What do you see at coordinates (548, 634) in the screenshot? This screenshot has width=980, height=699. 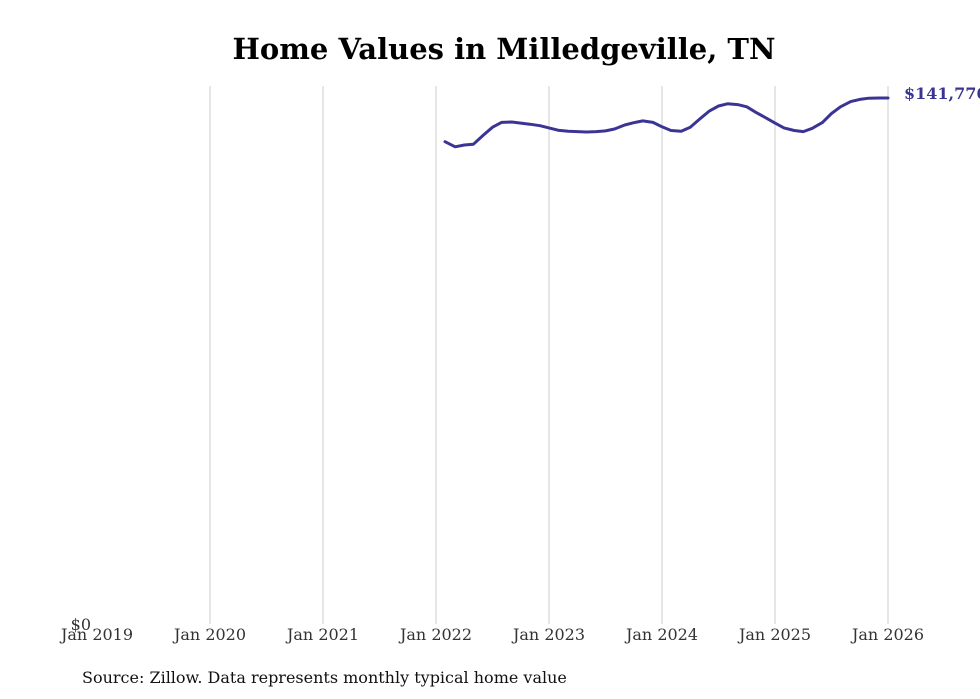 I see `x-axis-tick-label: Jan 2023` at bounding box center [548, 634].